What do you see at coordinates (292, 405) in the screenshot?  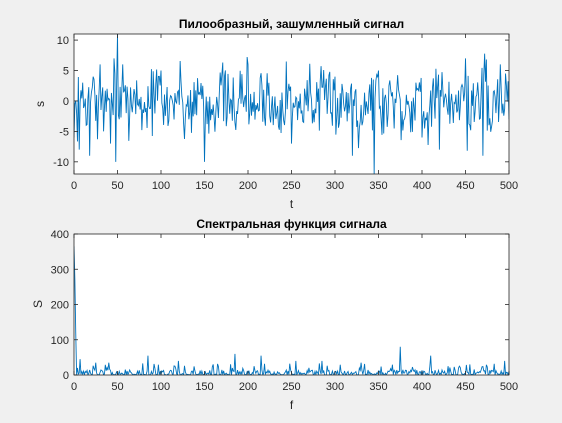 I see `spectrum-xlabel: f` at bounding box center [292, 405].